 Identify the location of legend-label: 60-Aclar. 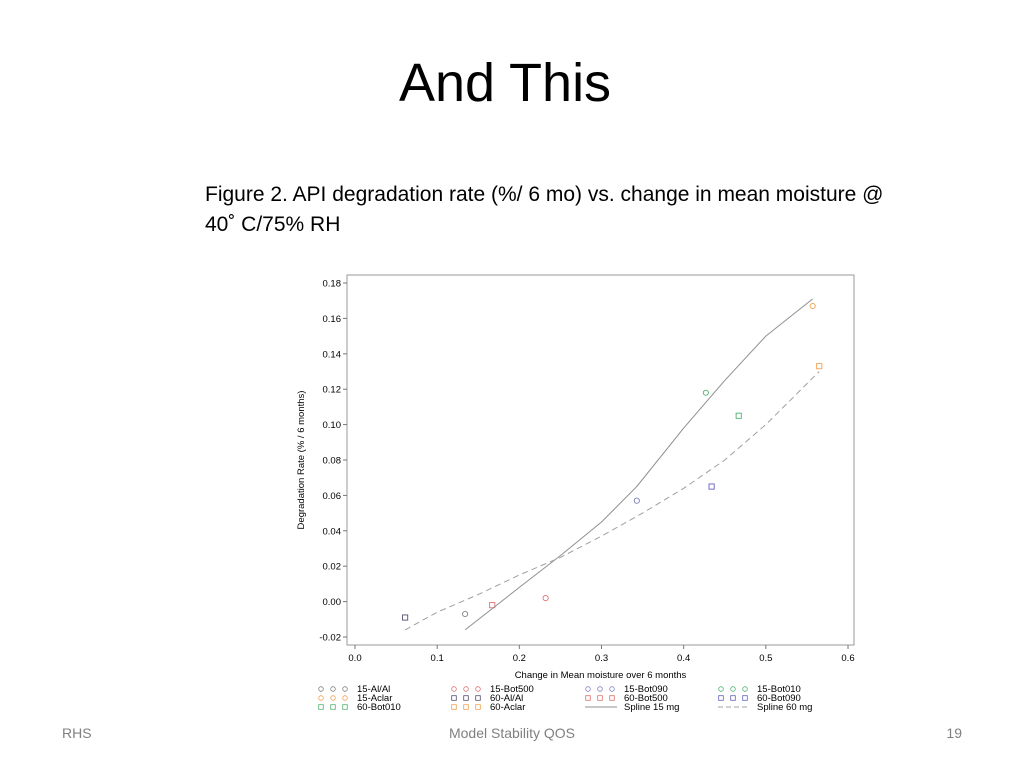
(507, 707).